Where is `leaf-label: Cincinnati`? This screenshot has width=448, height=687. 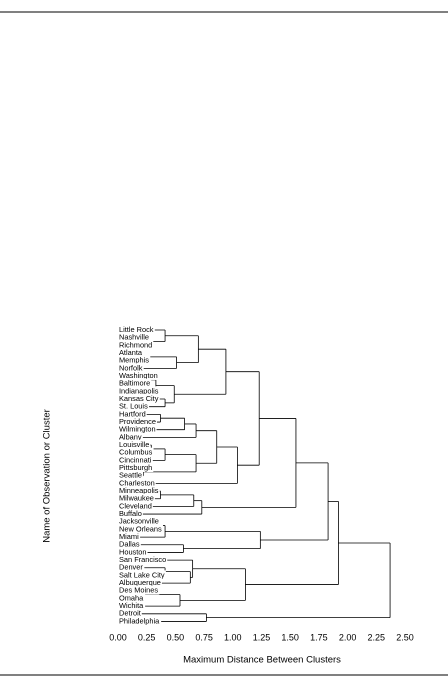 leaf-label: Cincinnati is located at coordinates (135, 459).